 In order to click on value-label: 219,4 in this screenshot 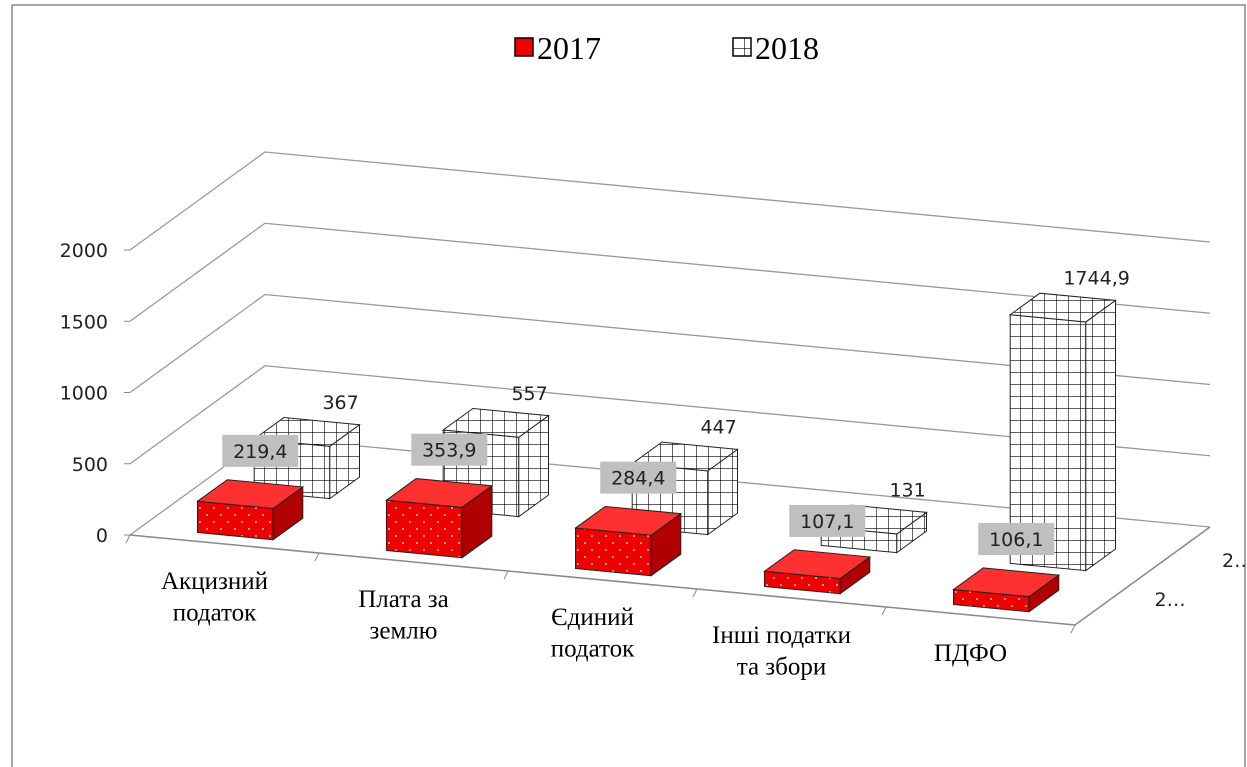, I will do `click(260, 452)`.